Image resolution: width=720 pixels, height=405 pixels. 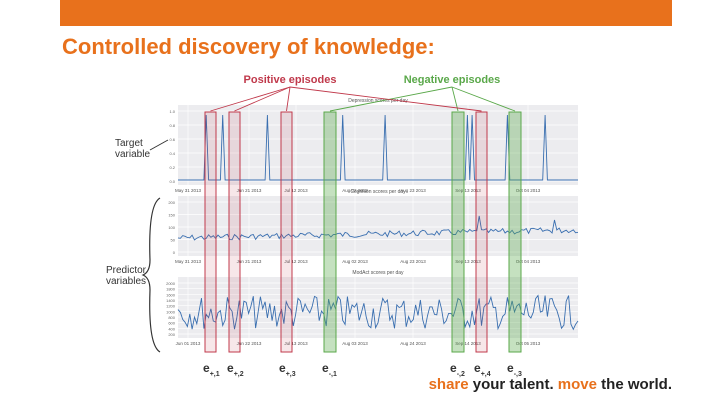 What do you see at coordinates (248, 46) in the screenshot?
I see `slide-title: Controlled discovery of knowledge:` at bounding box center [248, 46].